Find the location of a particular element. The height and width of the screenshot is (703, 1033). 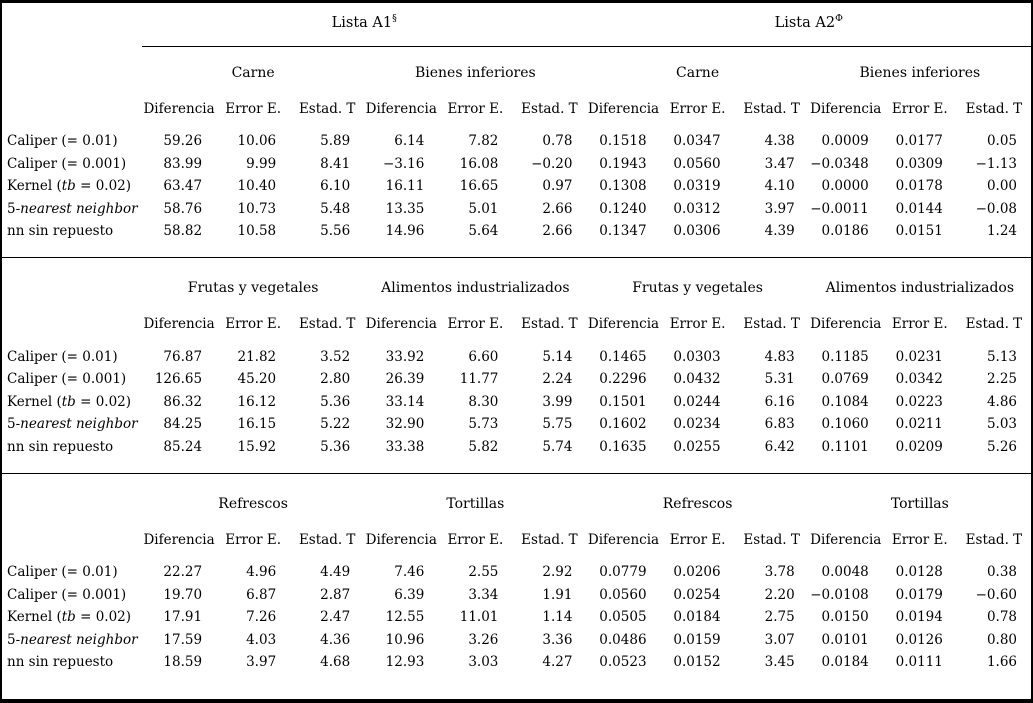

value-cell: 0.0505 is located at coordinates (623, 617).